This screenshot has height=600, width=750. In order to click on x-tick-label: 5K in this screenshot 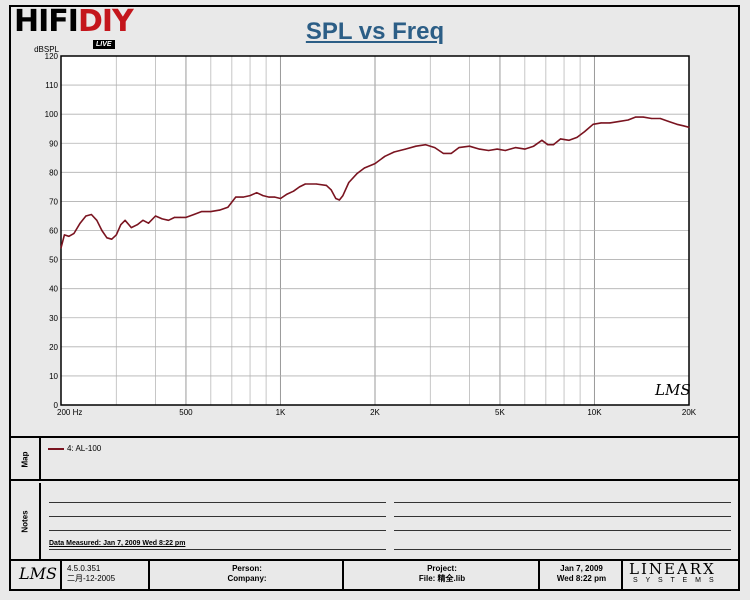, I will do `click(500, 412)`.